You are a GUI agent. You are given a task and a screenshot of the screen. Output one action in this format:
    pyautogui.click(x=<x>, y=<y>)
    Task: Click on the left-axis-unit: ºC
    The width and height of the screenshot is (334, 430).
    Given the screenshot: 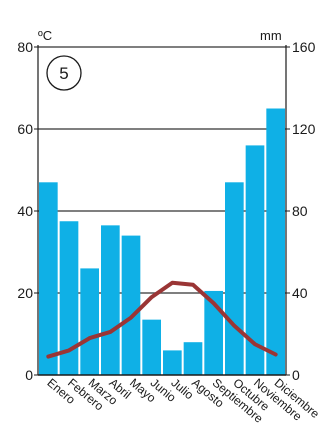 What is the action you would take?
    pyautogui.click(x=45, y=35)
    